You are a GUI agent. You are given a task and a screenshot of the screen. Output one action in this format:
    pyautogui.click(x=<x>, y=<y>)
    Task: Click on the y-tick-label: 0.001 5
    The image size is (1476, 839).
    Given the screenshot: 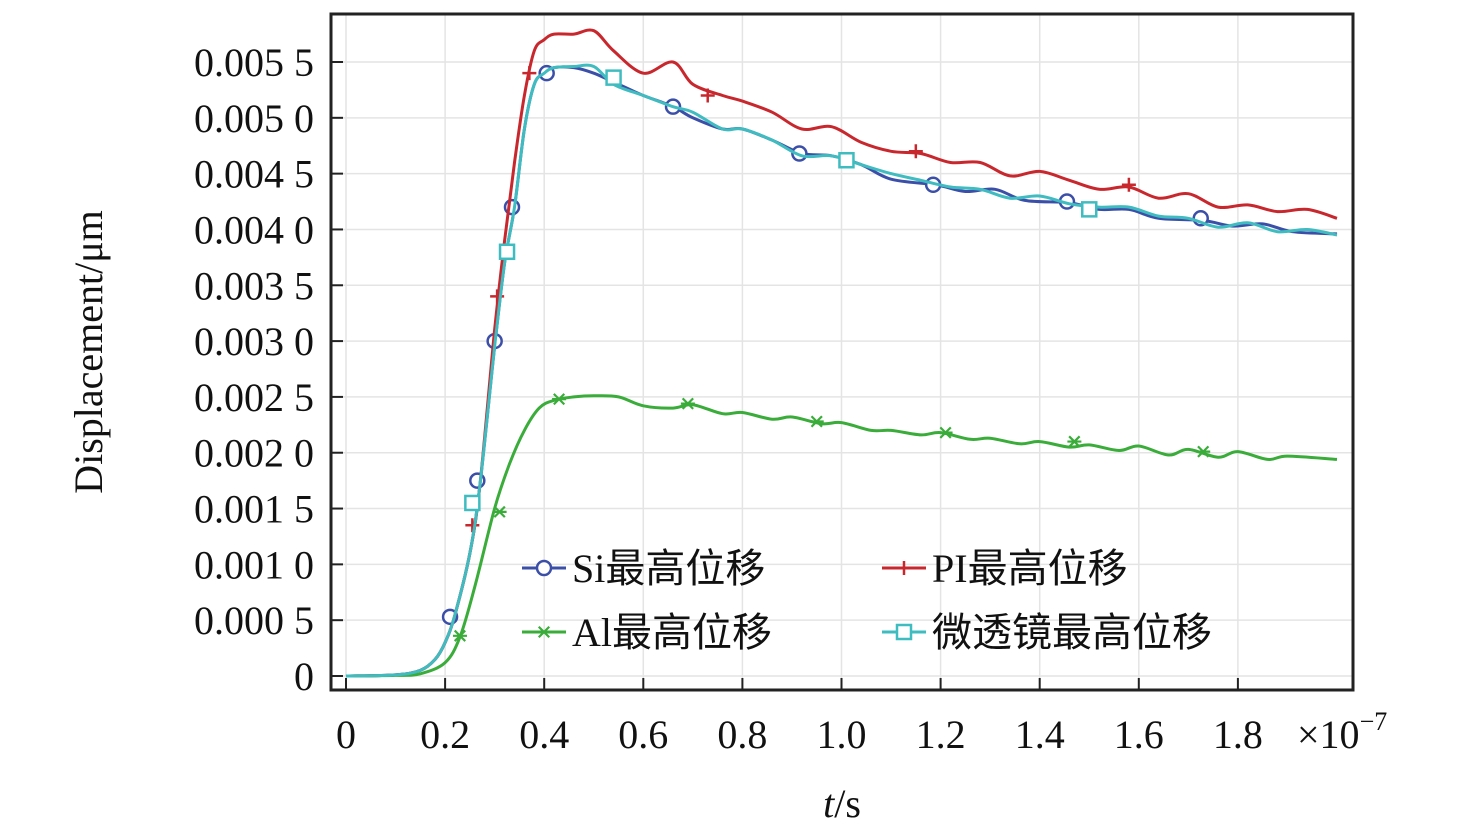 What is the action you would take?
    pyautogui.click(x=254, y=509)
    